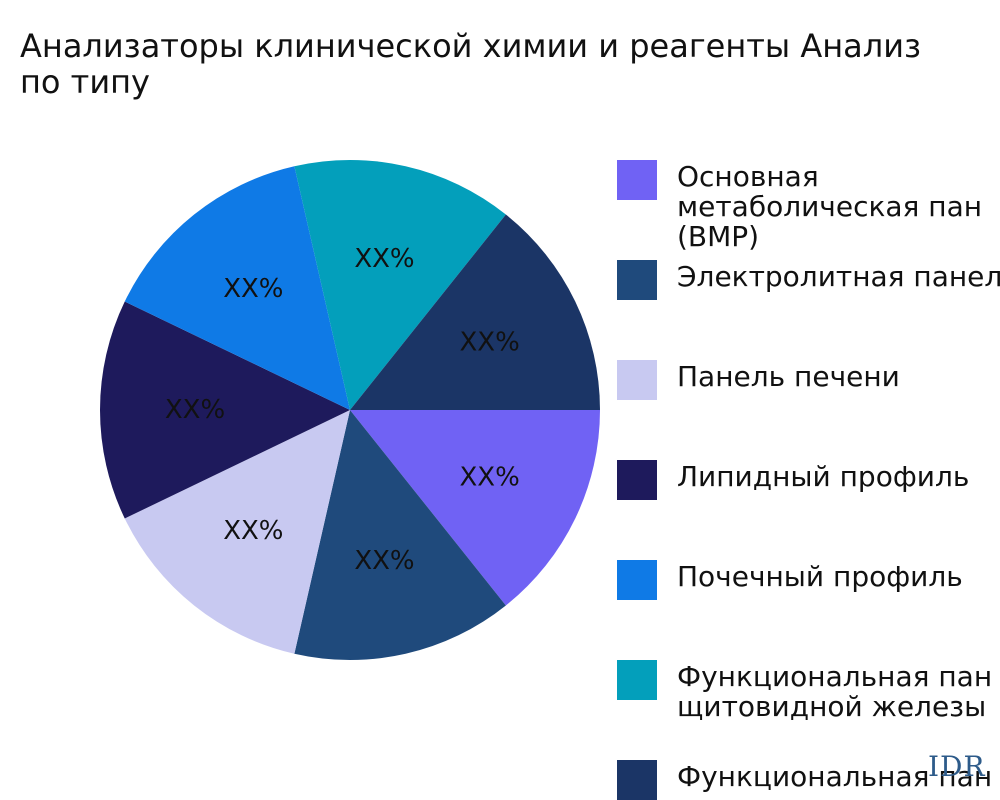 Image resolution: width=1000 pixels, height=800 pixels. I want to click on pie-slice-label-7: XX%, so click(489, 343).